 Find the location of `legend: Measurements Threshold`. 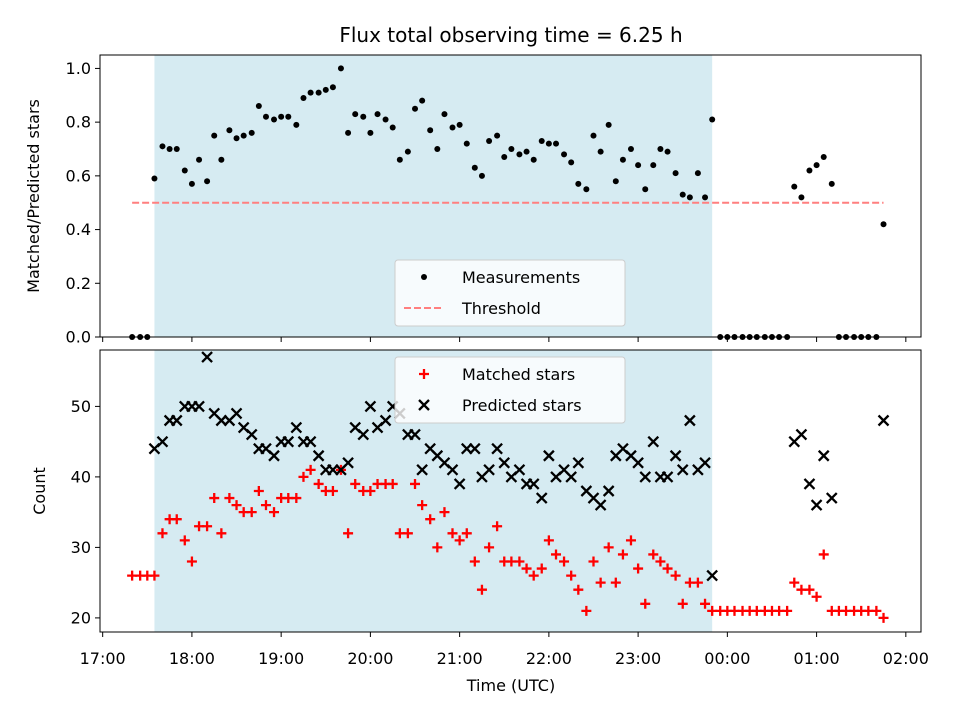

legend: Measurements Threshold is located at coordinates (510, 293).